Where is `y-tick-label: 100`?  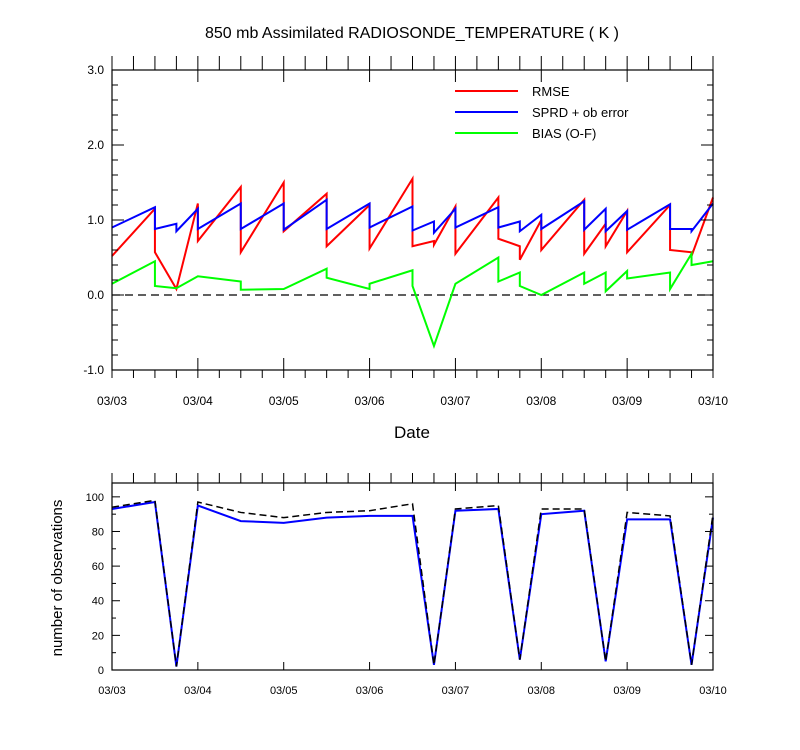 y-tick-label: 100 is located at coordinates (95, 498).